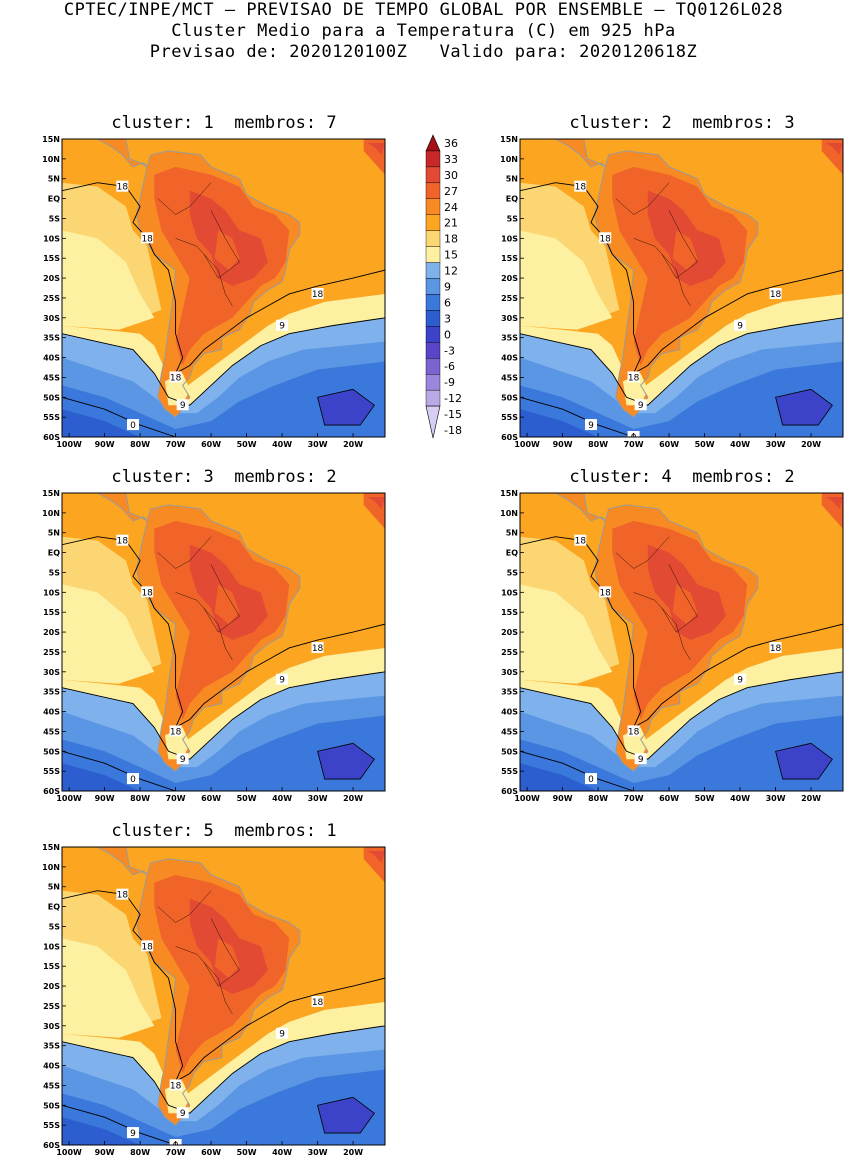  What do you see at coordinates (451, 207) in the screenshot?
I see `colorbar-label: 24` at bounding box center [451, 207].